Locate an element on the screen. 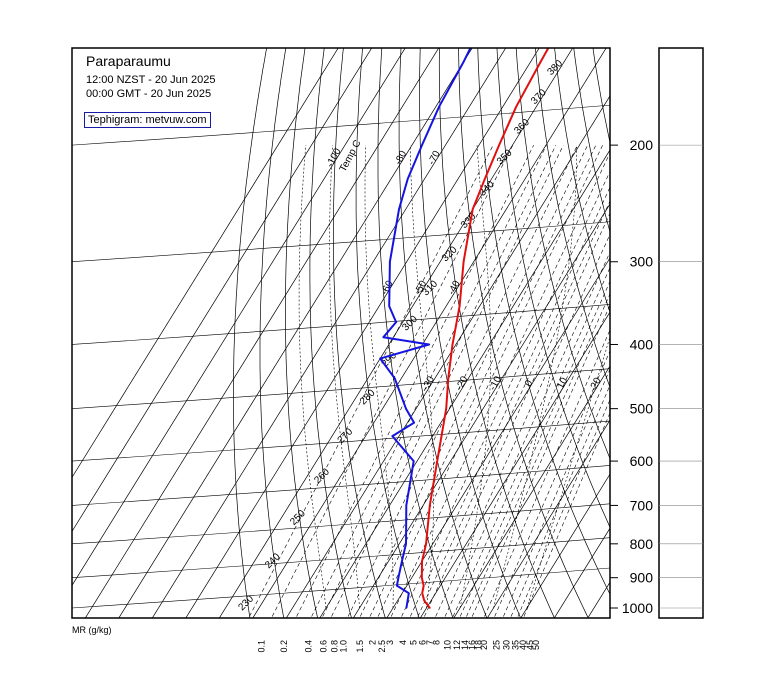 The height and width of the screenshot is (690, 760). pot-temp-label: 260 is located at coordinates (322, 476).